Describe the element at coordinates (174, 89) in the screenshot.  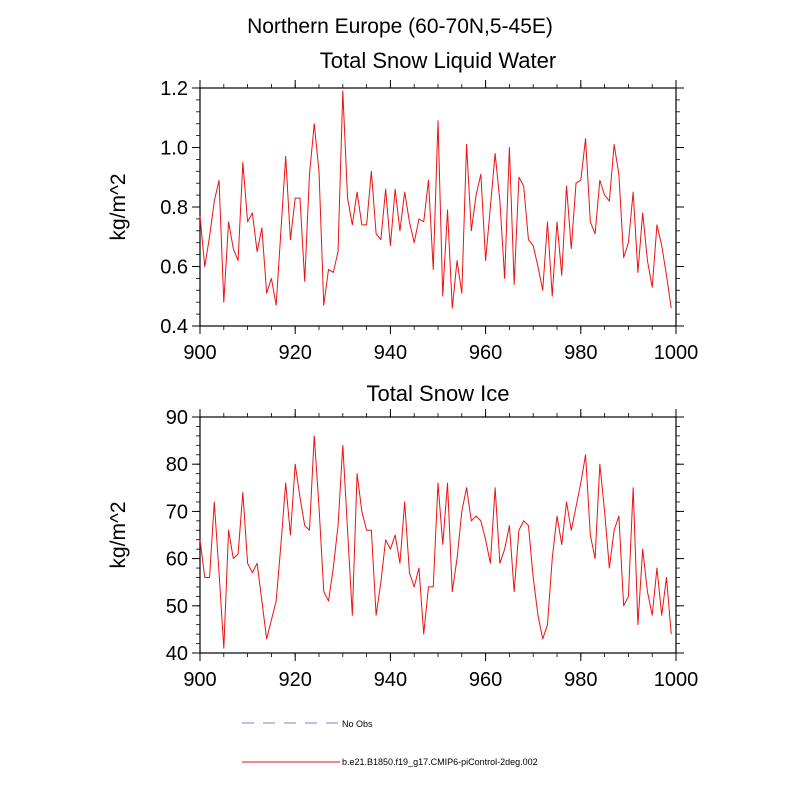
I see `y-tick-label: 1.2` at that location.